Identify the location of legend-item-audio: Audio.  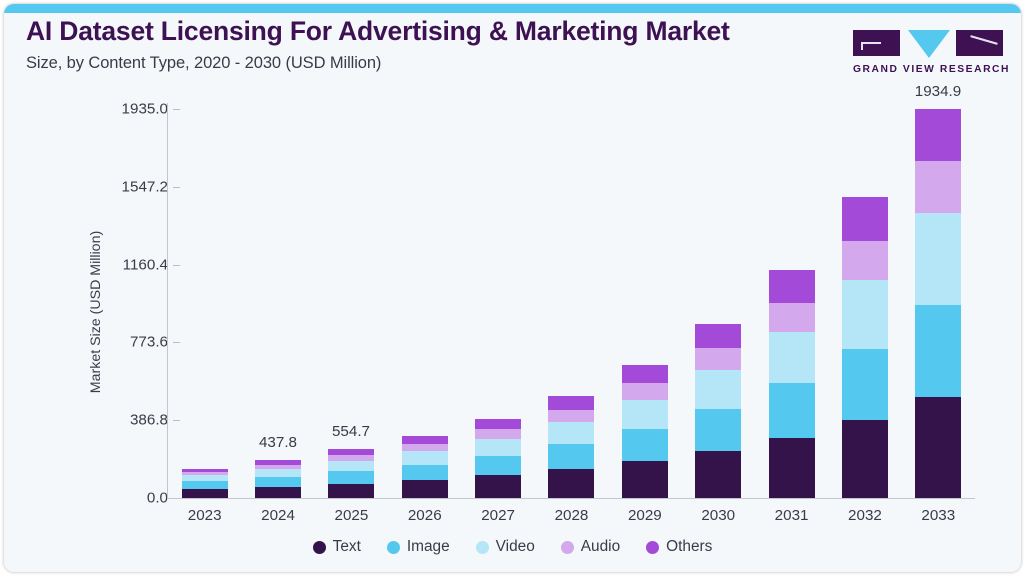
(590, 547).